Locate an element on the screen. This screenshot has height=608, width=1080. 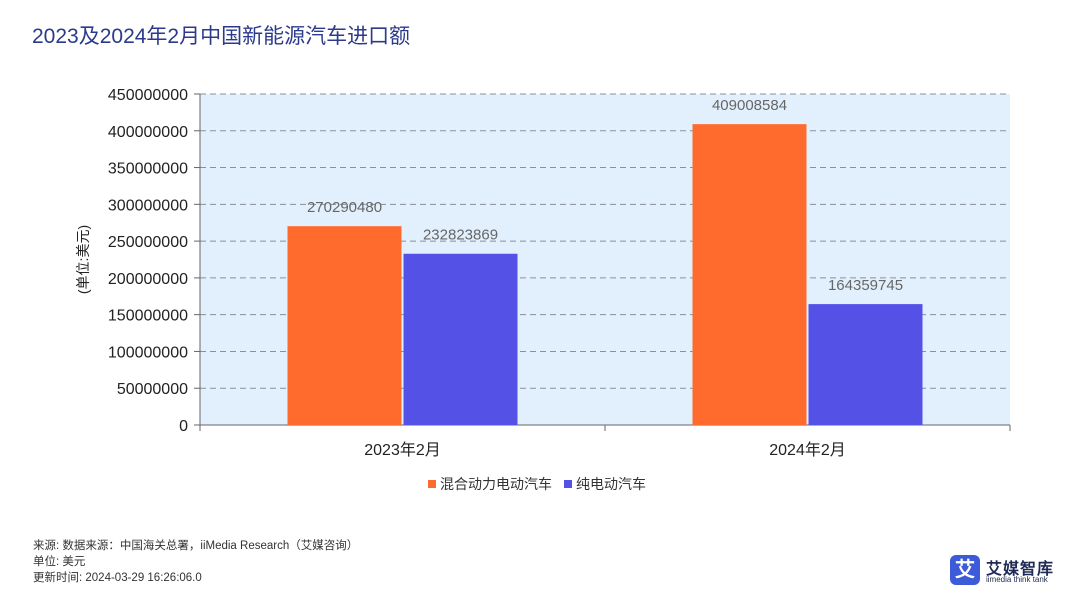
y-tick-label: 250000000 is located at coordinates (148, 242).